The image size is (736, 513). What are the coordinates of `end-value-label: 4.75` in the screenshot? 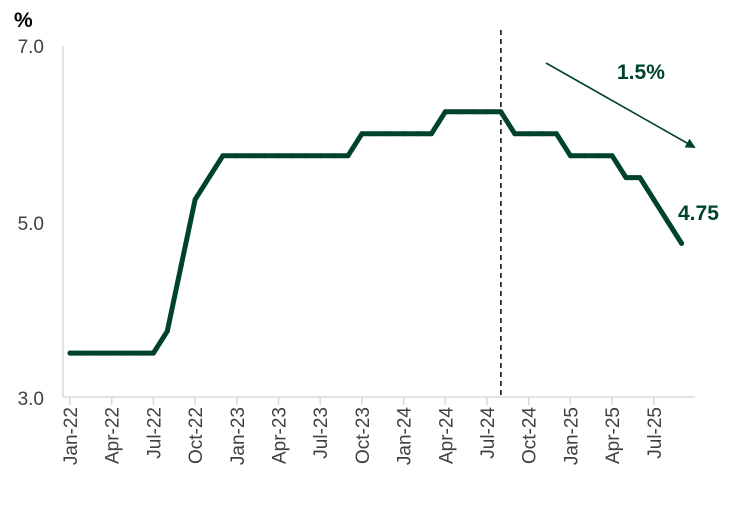 It's located at (698, 213).